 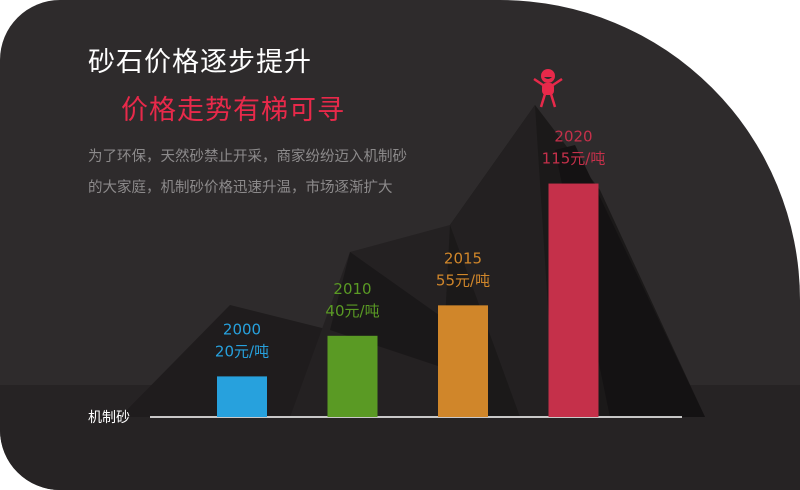 What do you see at coordinates (352, 311) in the screenshot?
I see `bar-value-label: 40元/吨` at bounding box center [352, 311].